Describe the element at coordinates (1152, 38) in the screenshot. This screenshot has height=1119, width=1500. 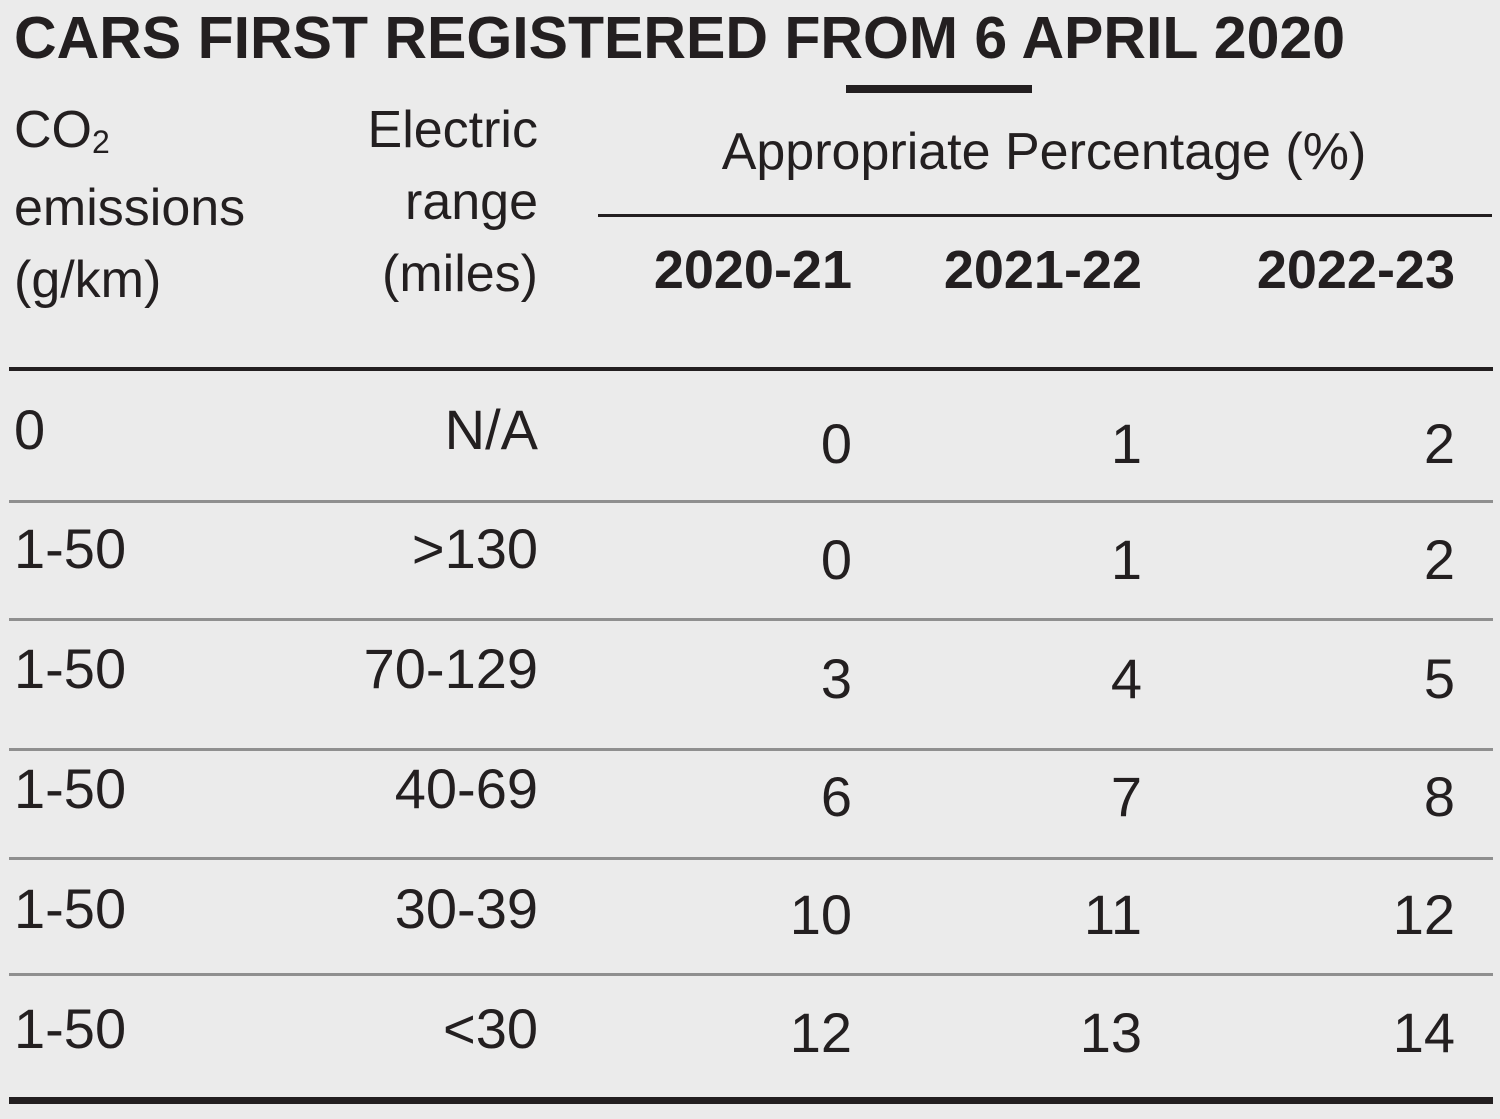
I see `title-text-after: 6 APRIL 2020` at that location.